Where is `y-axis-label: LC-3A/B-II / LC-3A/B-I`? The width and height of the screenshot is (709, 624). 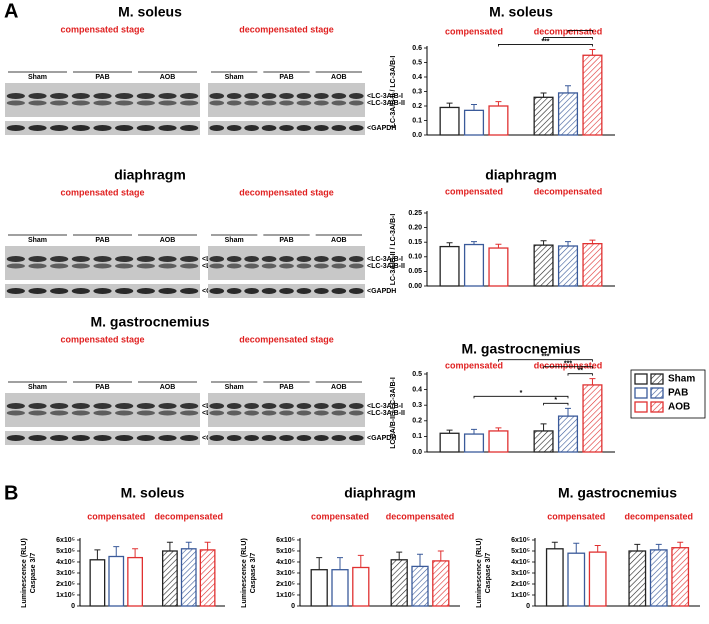
y-axis-label: LC-3A/B-II / LC-3A/B-I is located at coordinates (393, 92).